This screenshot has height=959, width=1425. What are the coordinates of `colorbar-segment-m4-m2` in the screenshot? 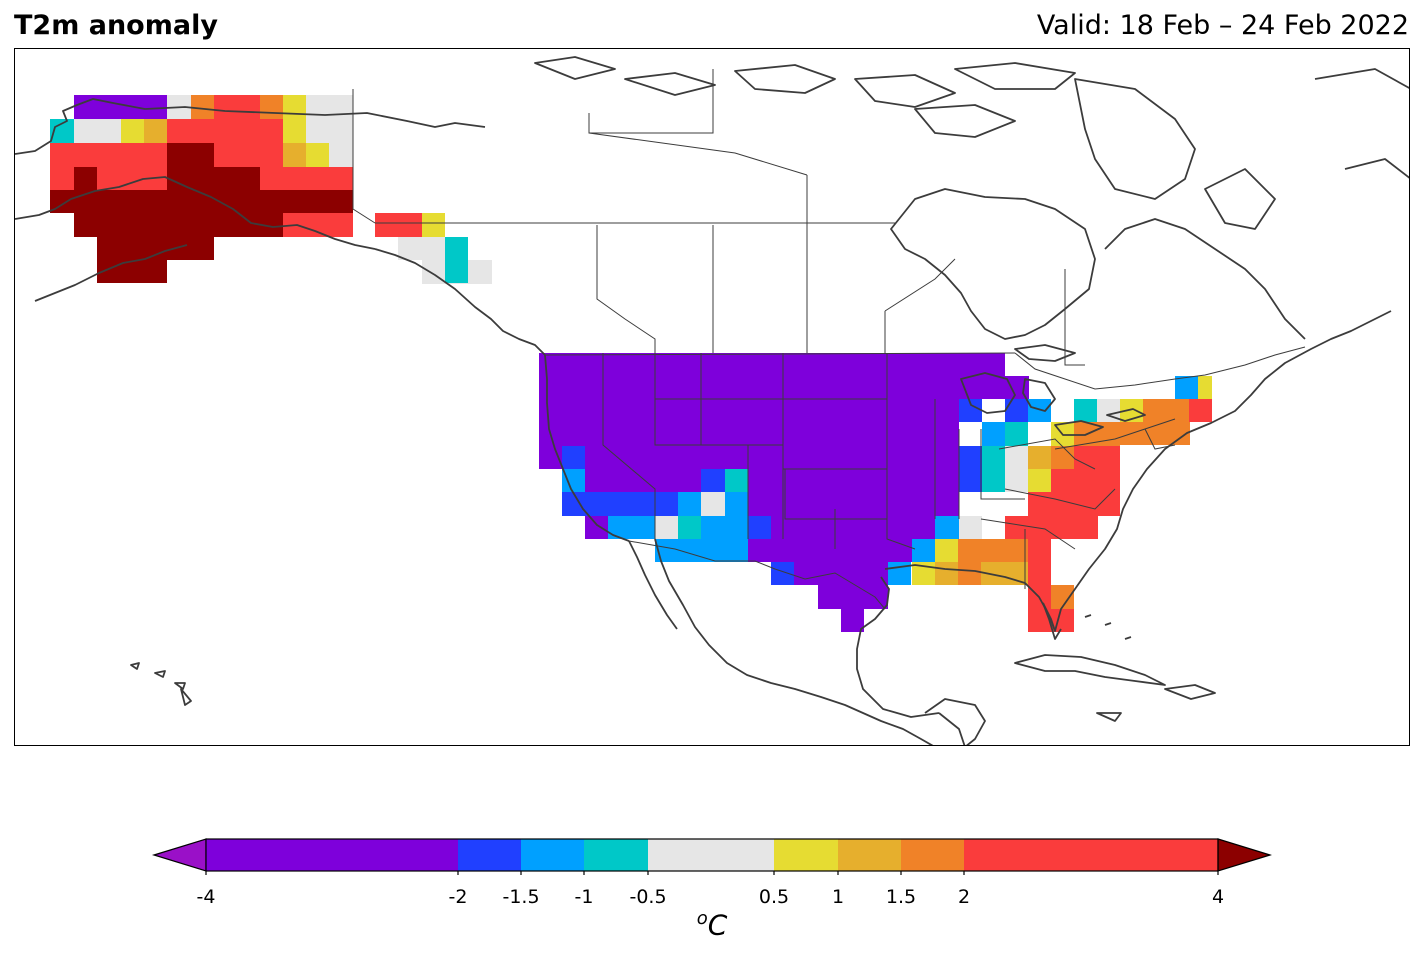 It's located at (332, 855).